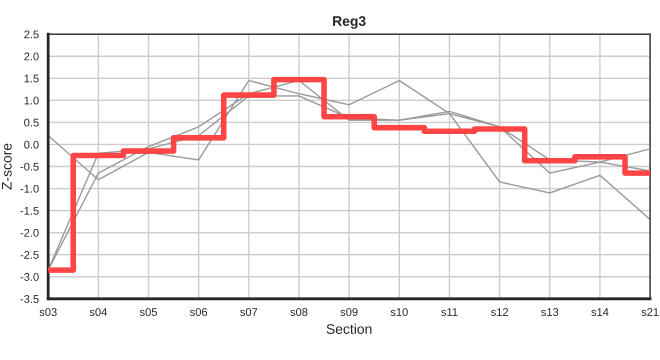  I want to click on y-tick-label: -1.5, so click(29, 210).